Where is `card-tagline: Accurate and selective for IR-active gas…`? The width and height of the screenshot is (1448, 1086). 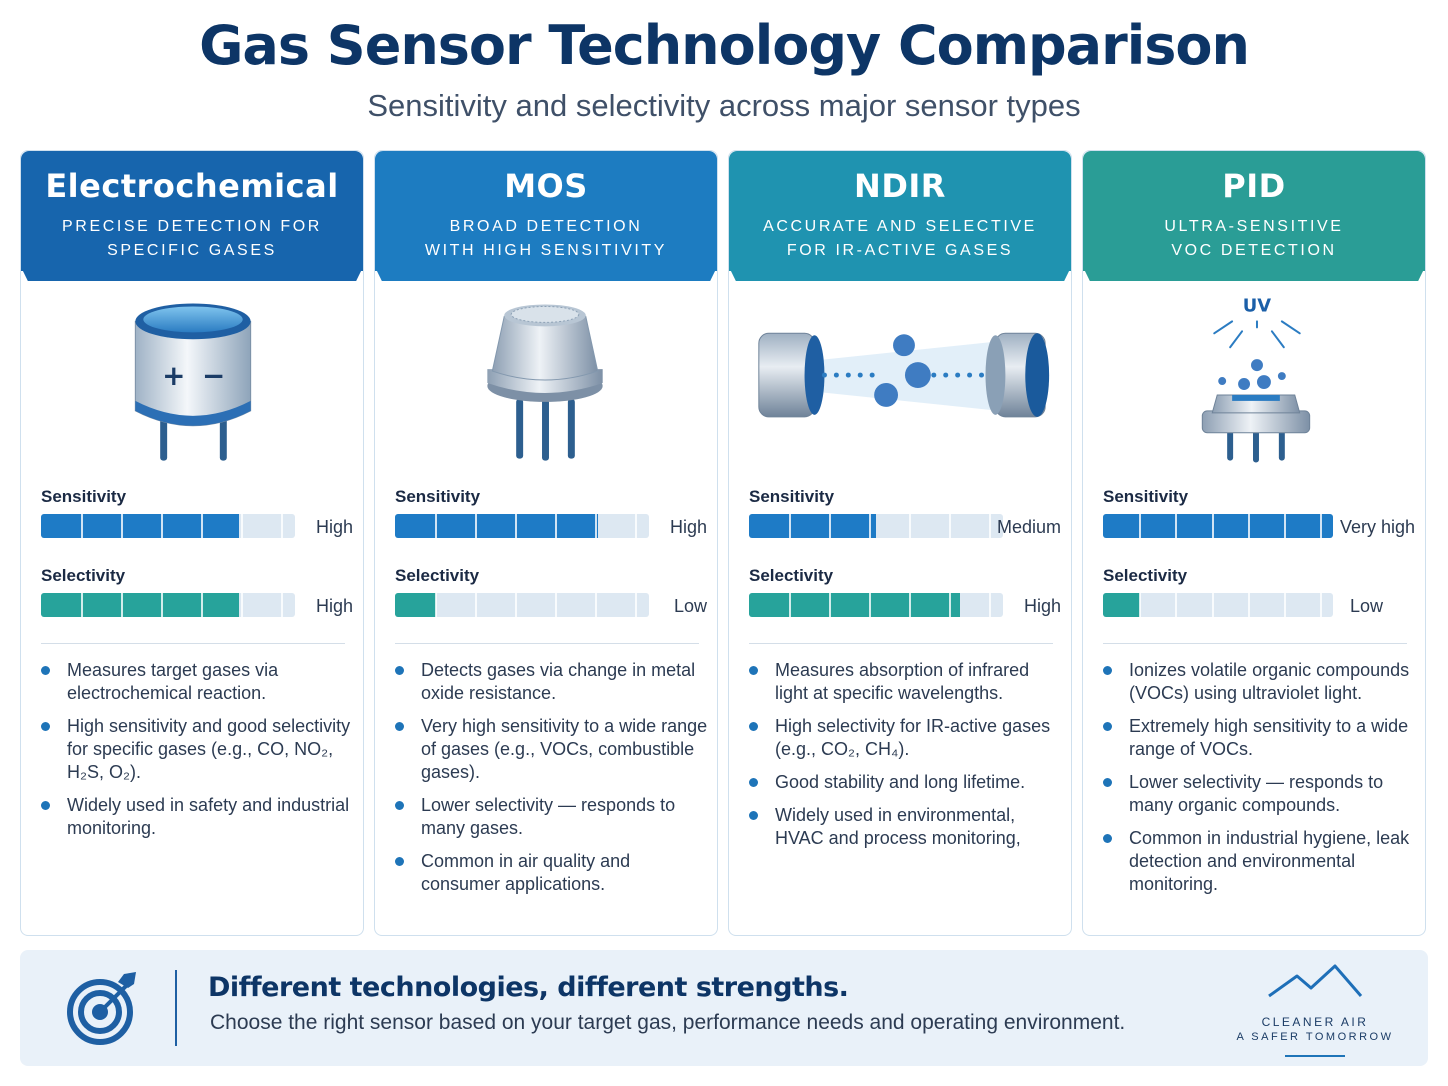 card-tagline: Accurate and selective for IR-active gas… is located at coordinates (900, 239).